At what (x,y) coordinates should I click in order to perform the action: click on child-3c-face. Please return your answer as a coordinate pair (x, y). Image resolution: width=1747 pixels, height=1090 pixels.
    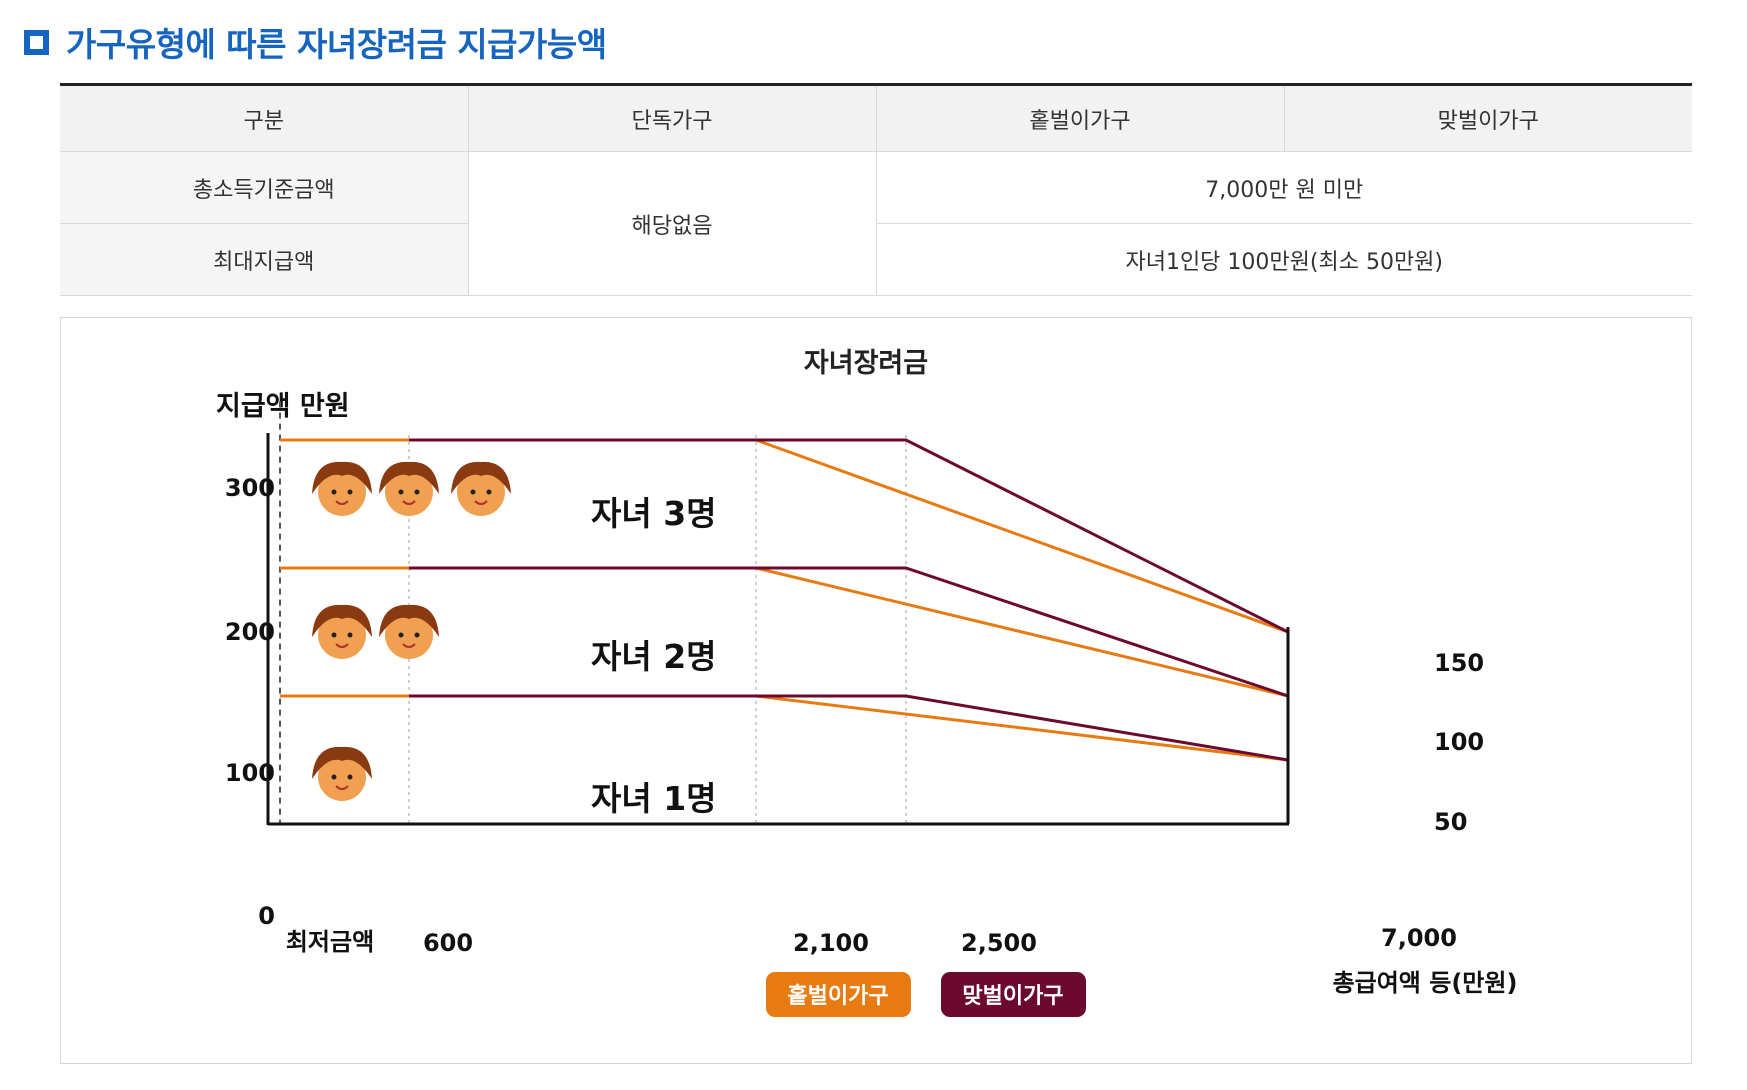
    Looking at the image, I should click on (481, 492).